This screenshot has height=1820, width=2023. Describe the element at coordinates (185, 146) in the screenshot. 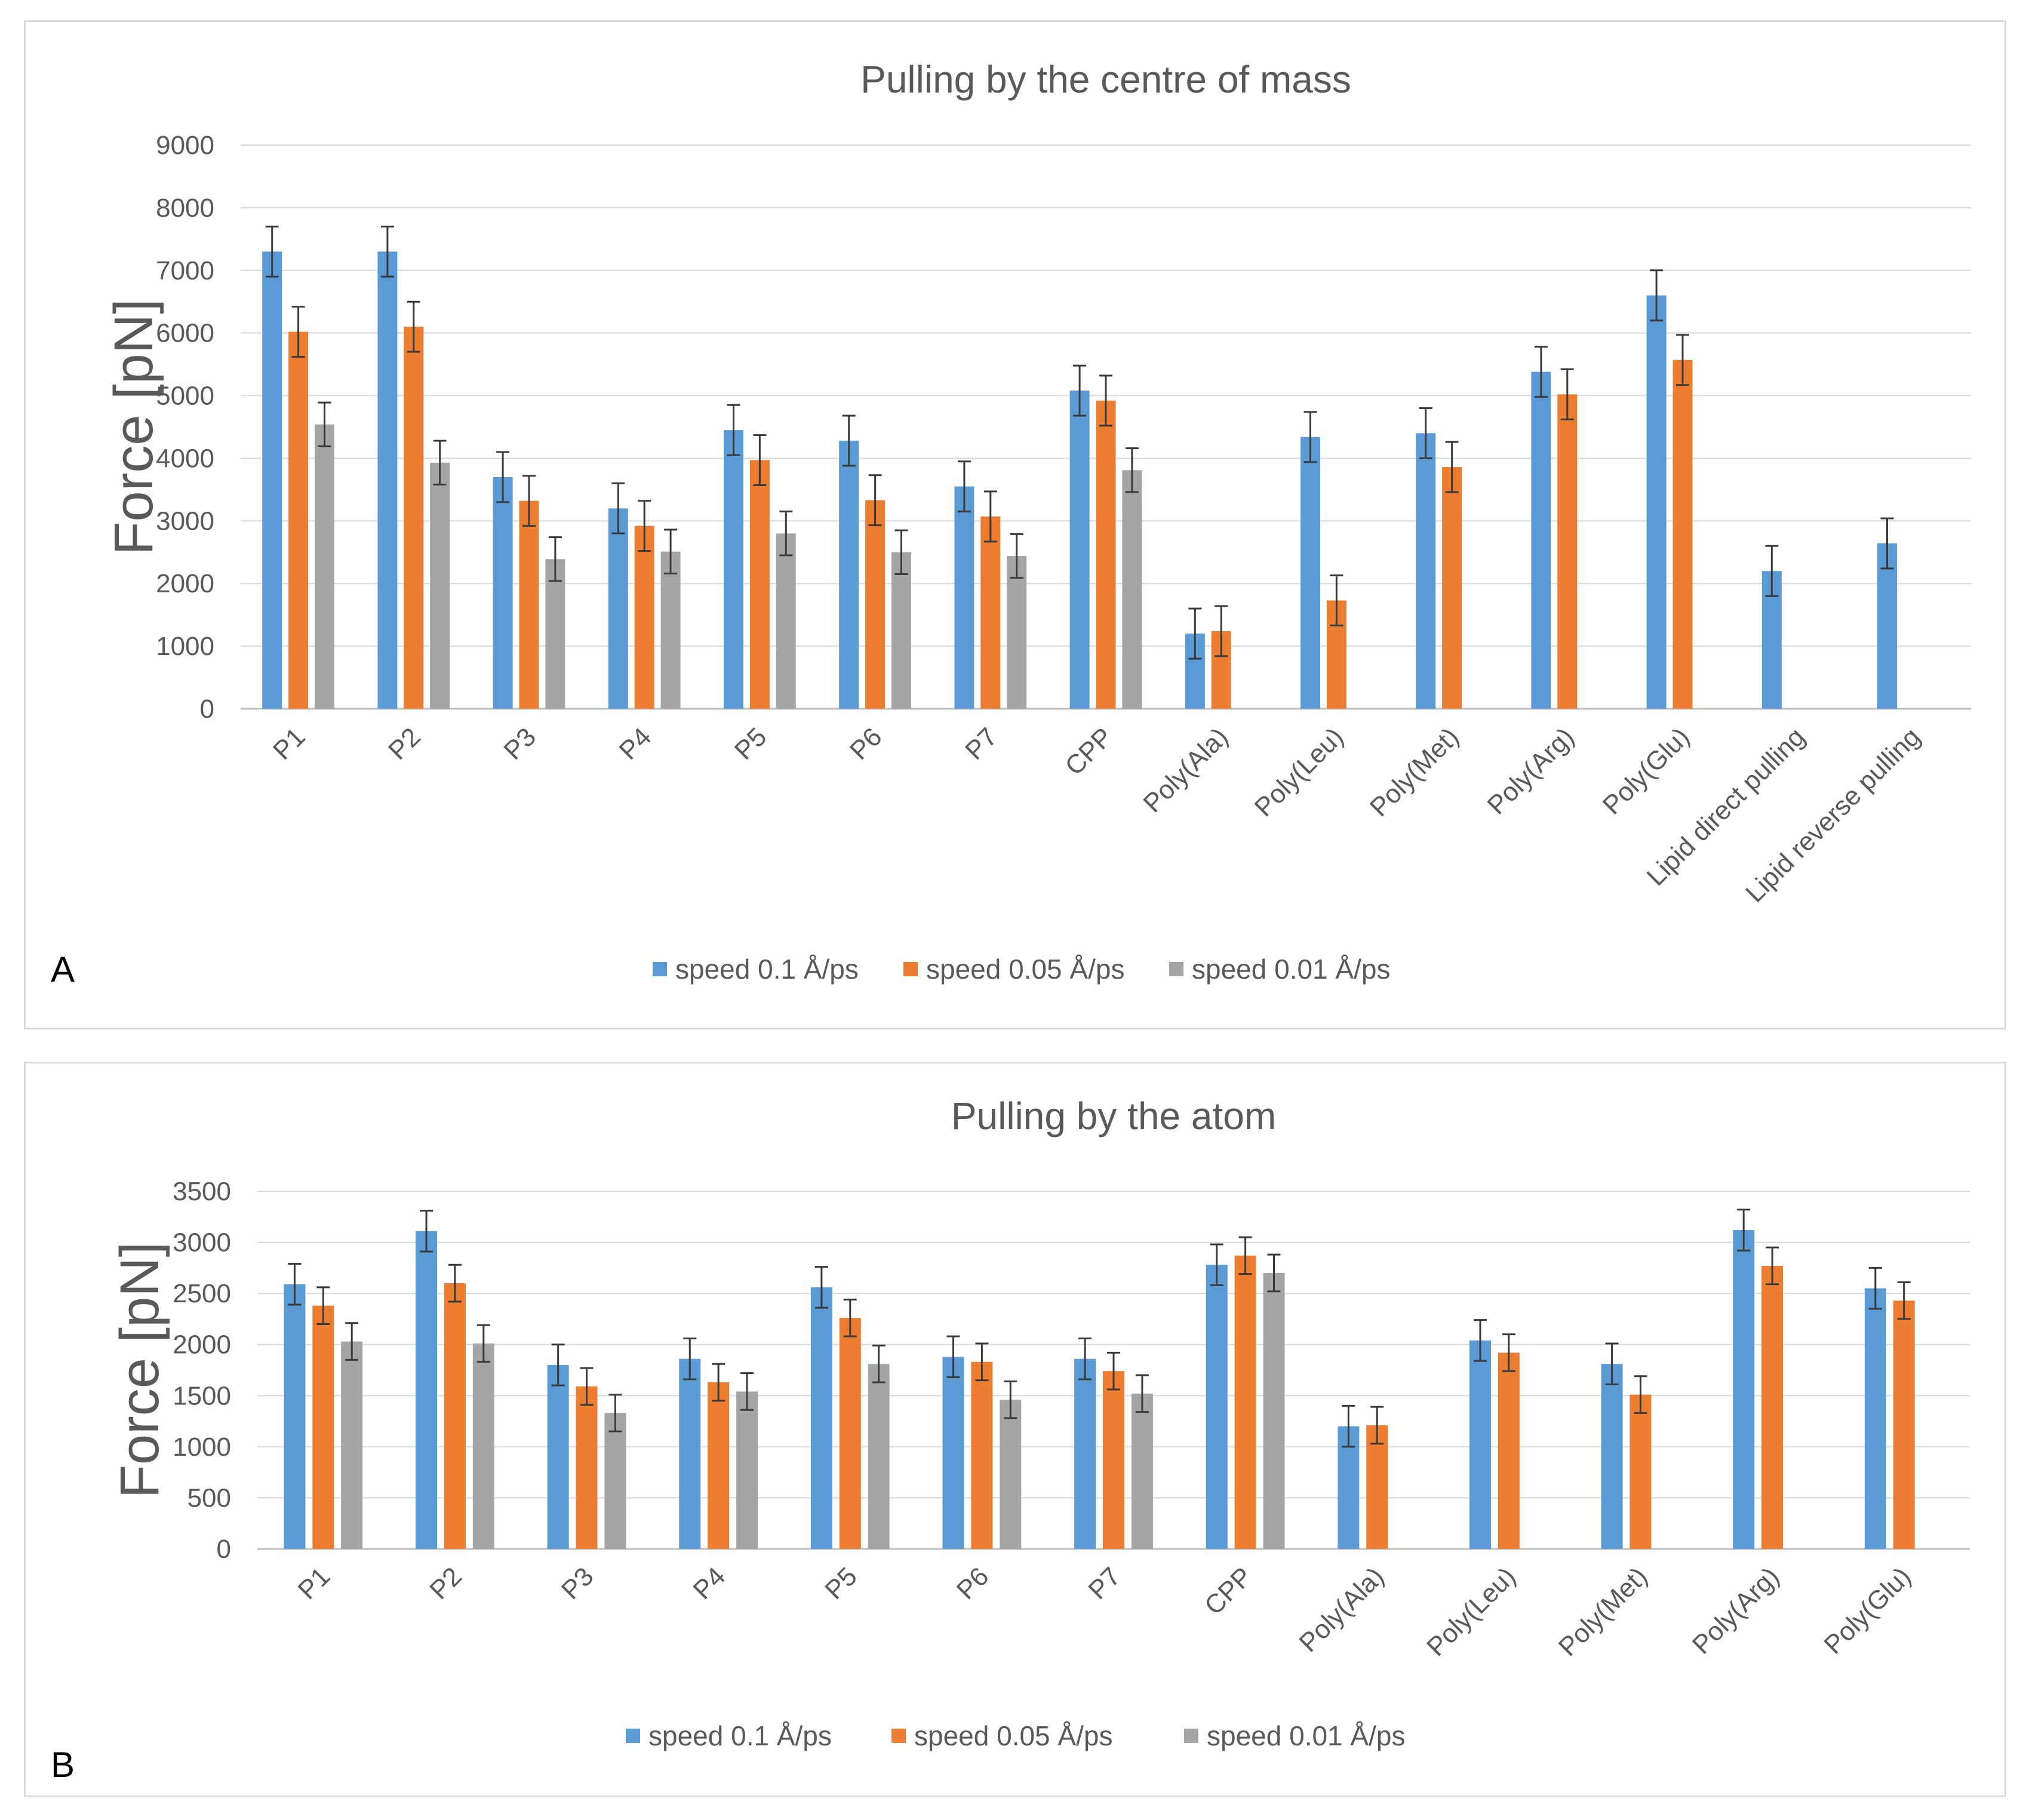

I see `y-tick-label: 9000` at that location.